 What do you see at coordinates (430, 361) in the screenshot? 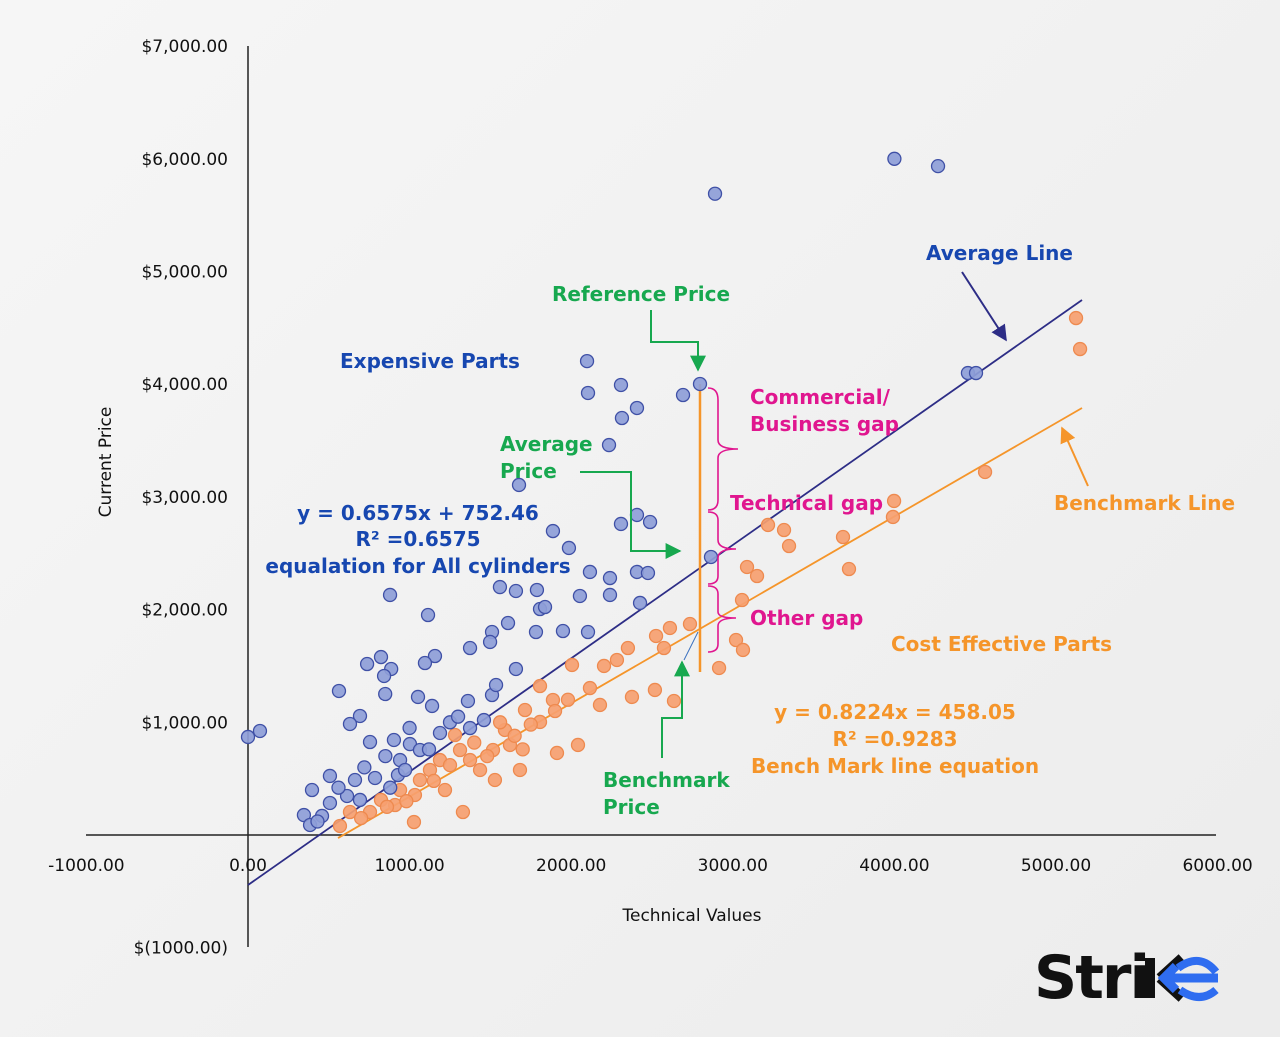
I see `label-expensive-parts: Expensive Parts` at bounding box center [430, 361].